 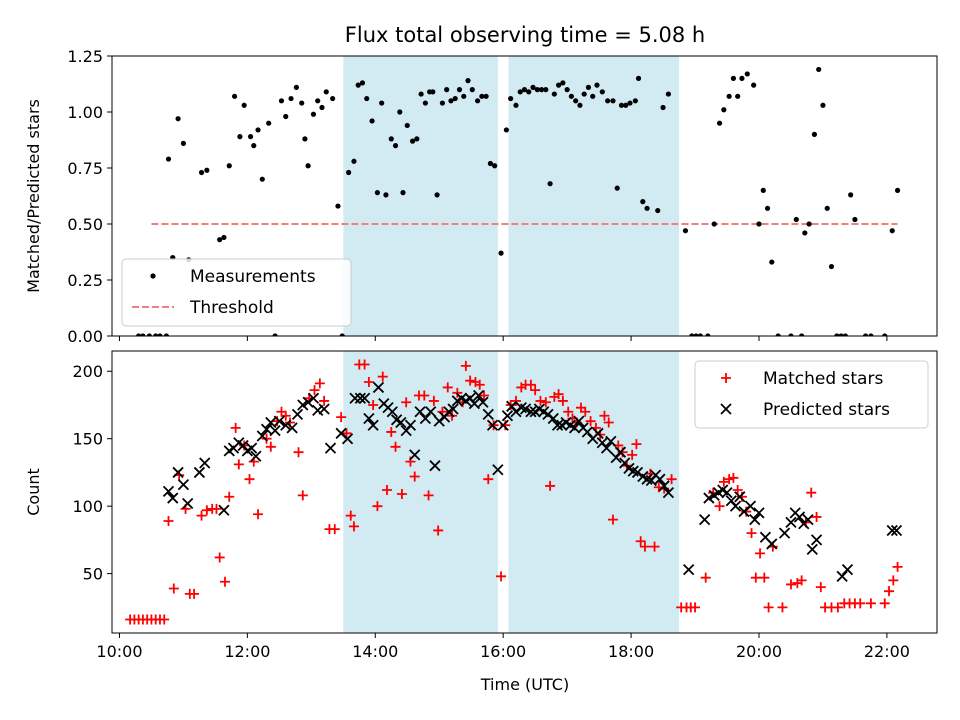 I want to click on x-tick-label: 12:00, so click(x=247, y=651).